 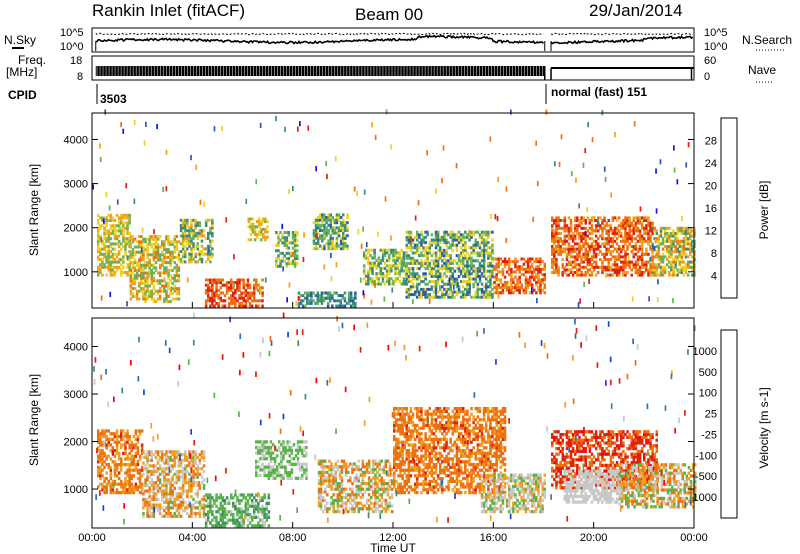 What do you see at coordinates (764, 210) in the screenshot?
I see `power-colorbar-label: Power [dB]` at bounding box center [764, 210].